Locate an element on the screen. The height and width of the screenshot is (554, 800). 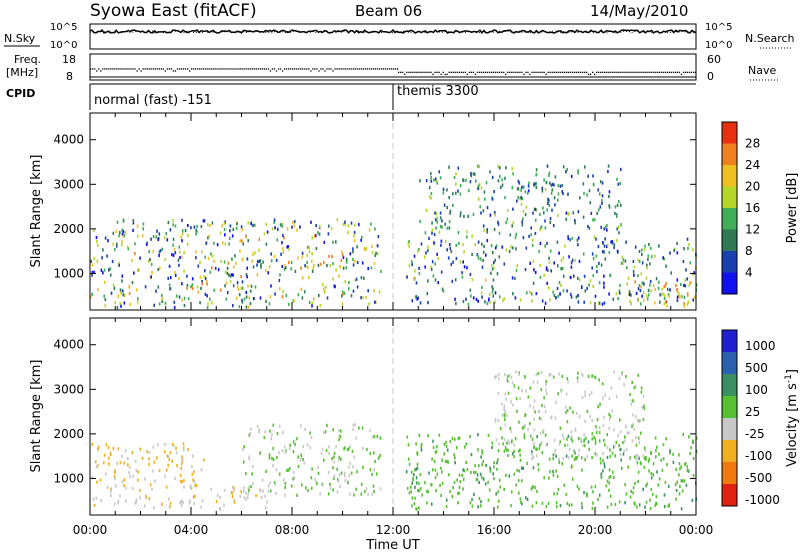
range-tick-label: 4000 is located at coordinates (68, 140).